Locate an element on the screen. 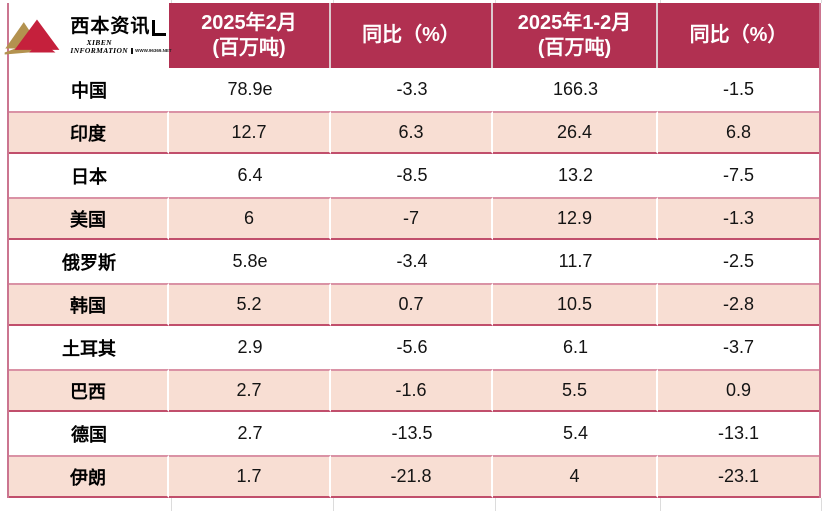 The width and height of the screenshot is (828, 511). cell-feb-yoy: -3.3 is located at coordinates (412, 89).